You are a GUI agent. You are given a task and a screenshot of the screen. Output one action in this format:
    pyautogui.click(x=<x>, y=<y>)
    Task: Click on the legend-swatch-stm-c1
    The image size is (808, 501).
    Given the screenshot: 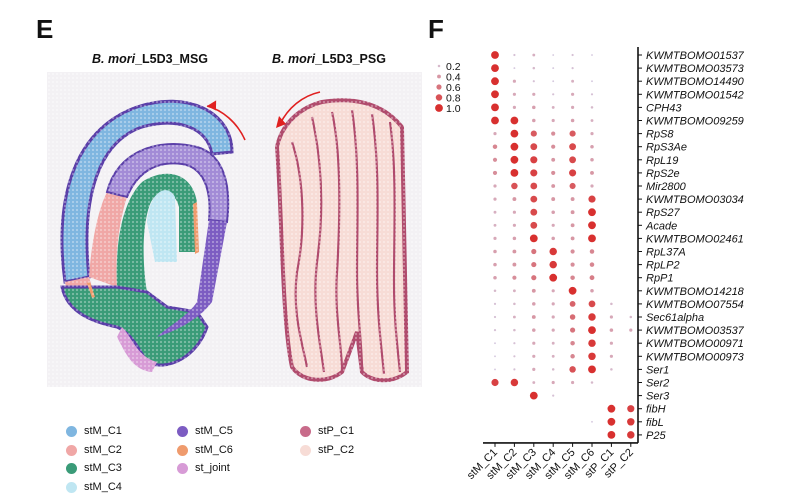 What is the action you would take?
    pyautogui.click(x=71, y=431)
    